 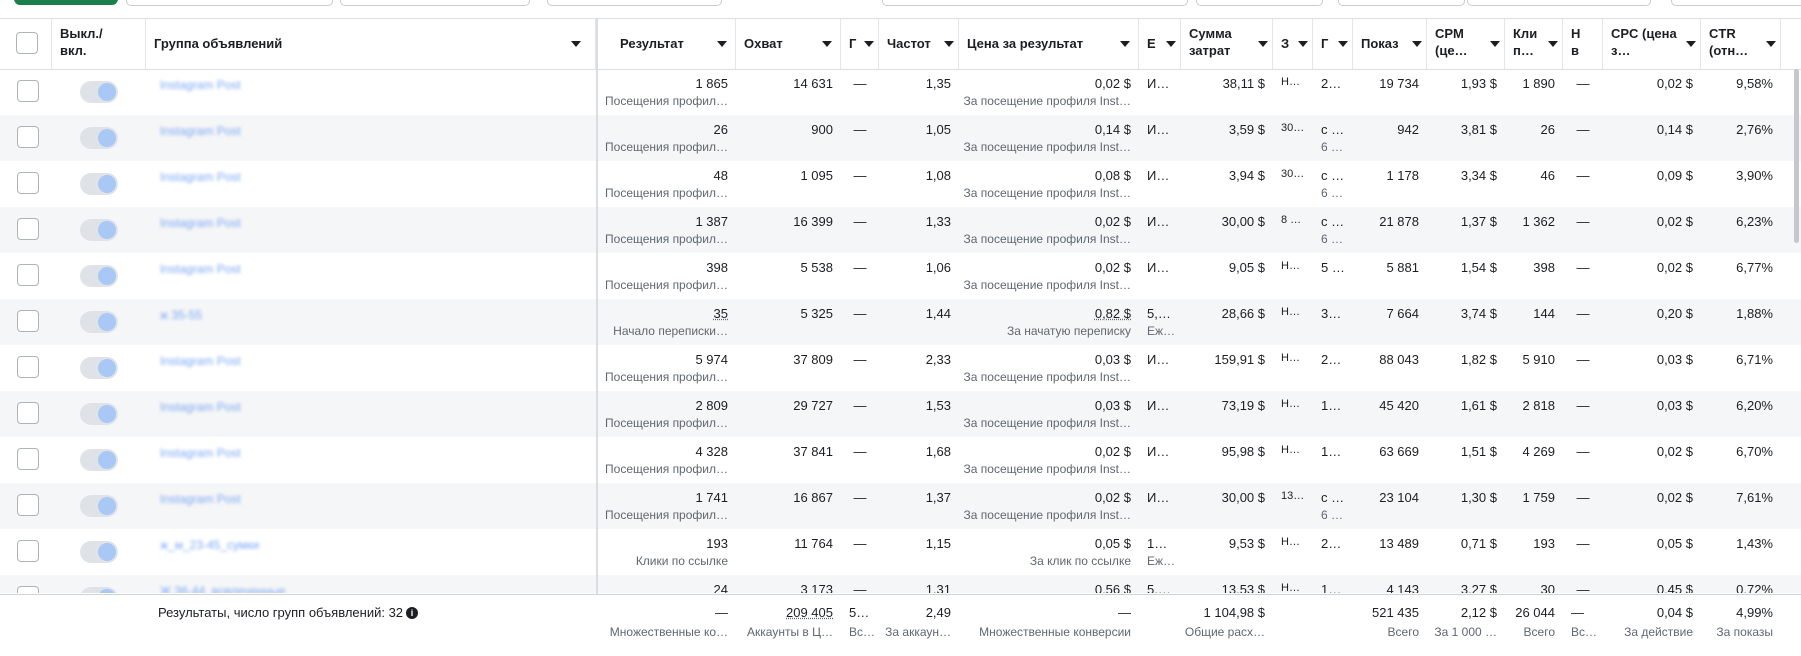 What do you see at coordinates (809, 612) in the screenshot?
I see `footer-reach-value: 209 405` at bounding box center [809, 612].